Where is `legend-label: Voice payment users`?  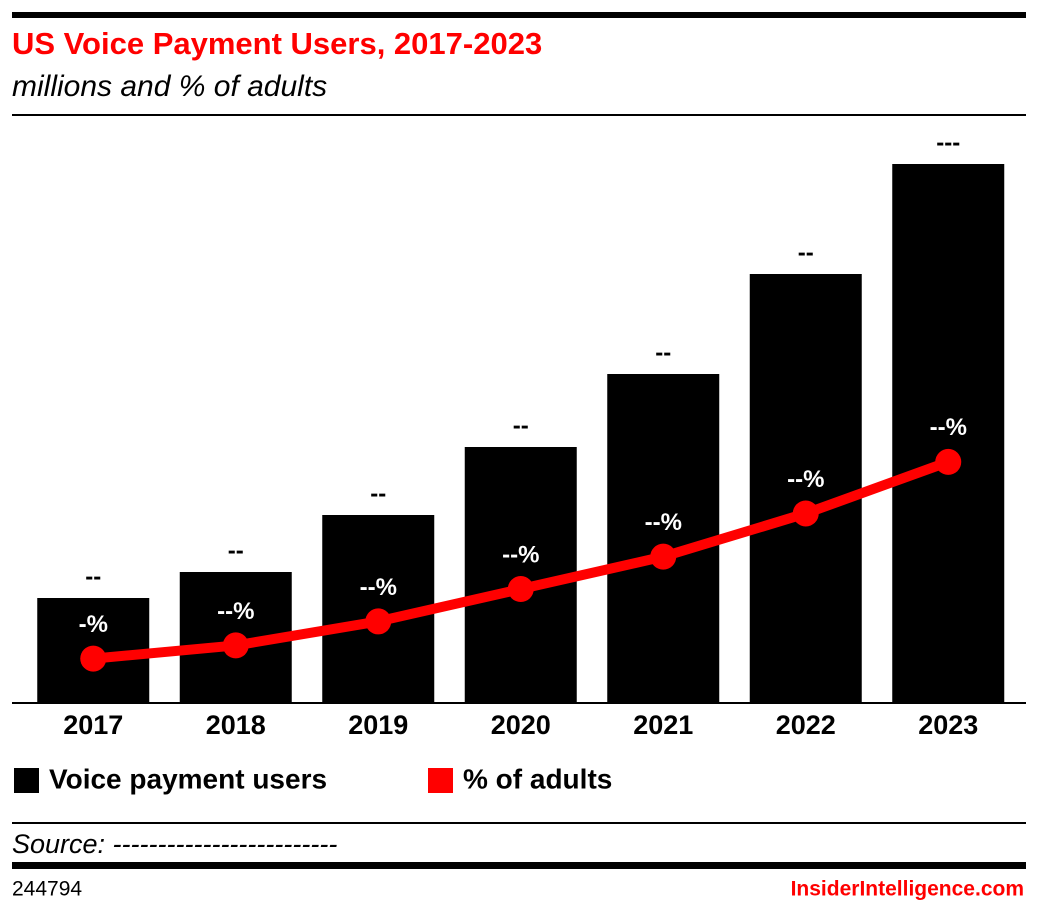
legend-label: Voice payment users is located at coordinates (188, 778).